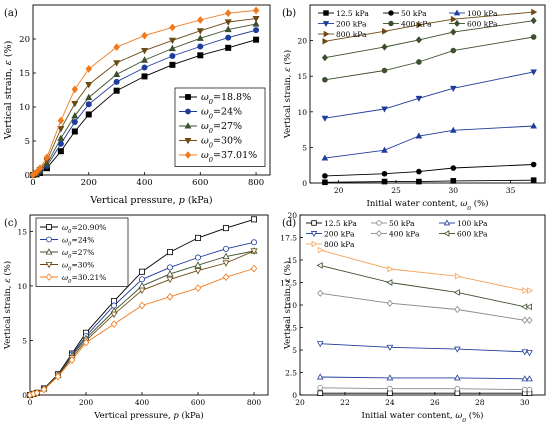  What do you see at coordinates (78, 267) in the screenshot?
I see `legend-label: ω0=30%` at bounding box center [78, 267].